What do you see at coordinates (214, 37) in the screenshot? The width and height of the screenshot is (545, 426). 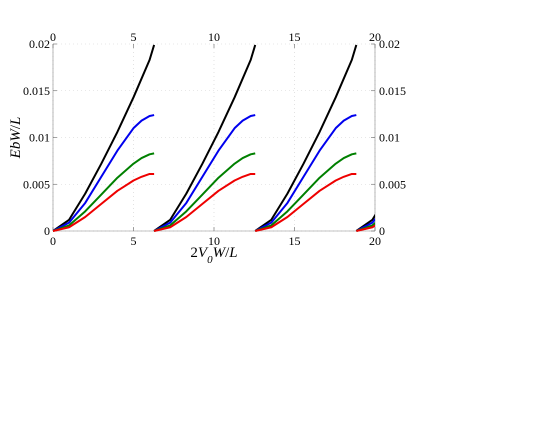 I see `x-tick-label-top: 10` at bounding box center [214, 37].